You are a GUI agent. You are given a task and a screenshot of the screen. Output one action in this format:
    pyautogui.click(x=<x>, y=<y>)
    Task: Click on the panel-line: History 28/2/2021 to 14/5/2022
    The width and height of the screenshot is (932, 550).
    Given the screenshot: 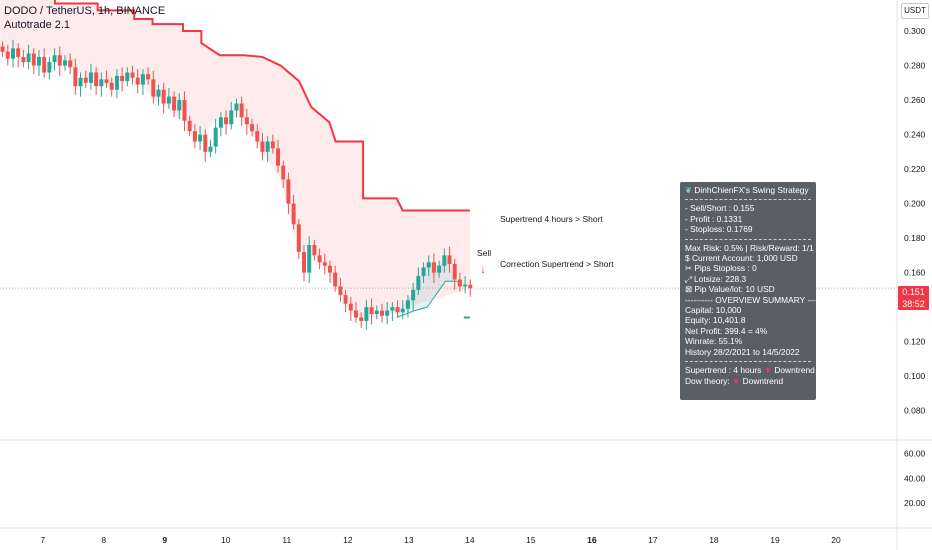 What is the action you would take?
    pyautogui.click(x=742, y=351)
    